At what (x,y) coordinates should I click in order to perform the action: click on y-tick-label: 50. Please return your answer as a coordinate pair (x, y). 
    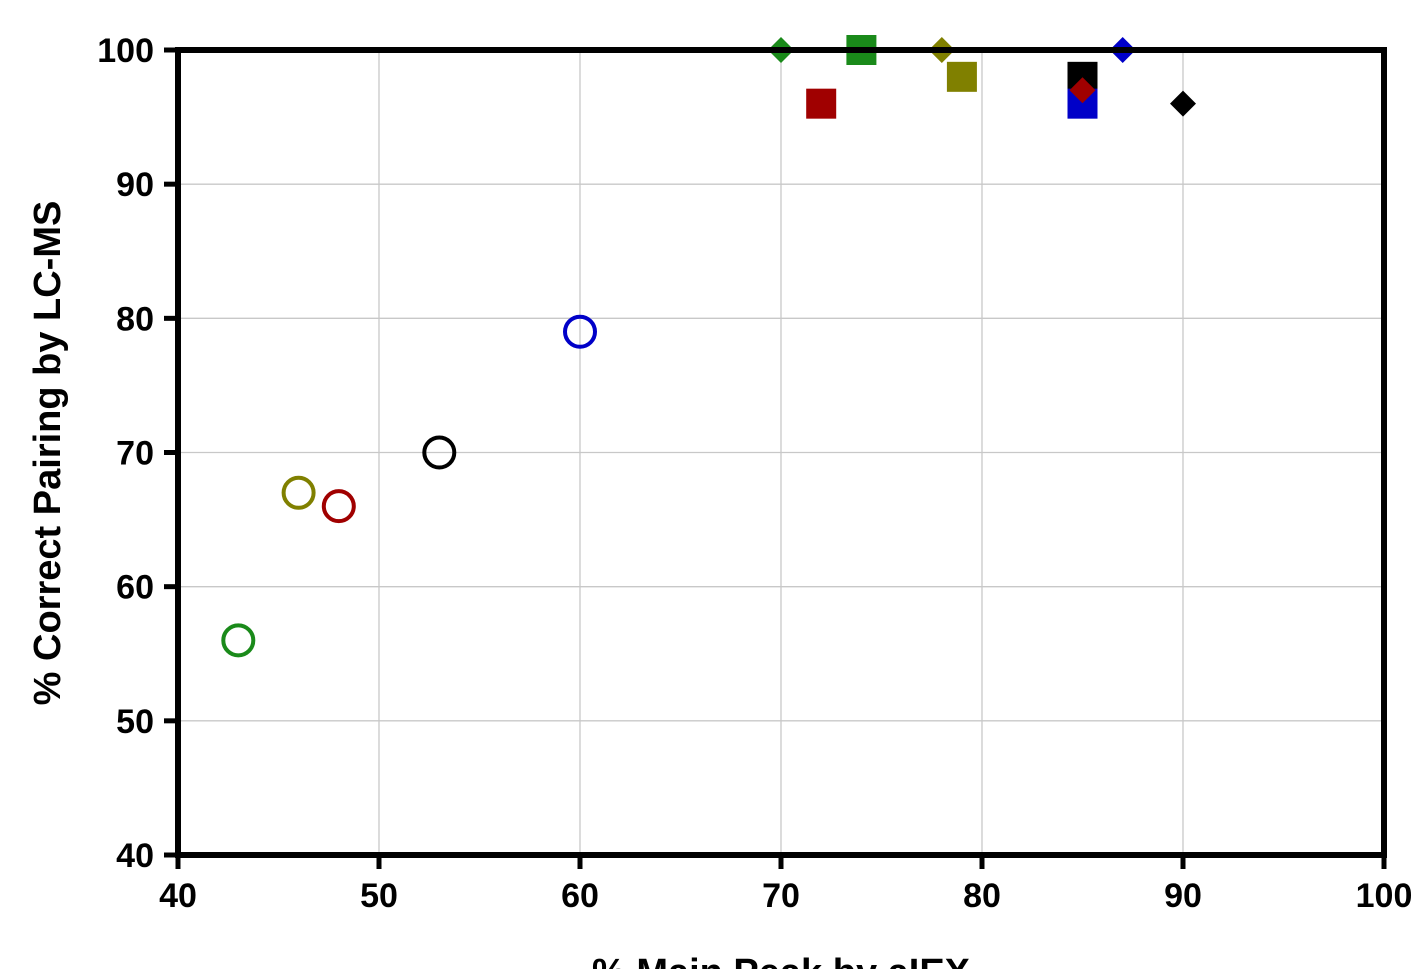
    Looking at the image, I should click on (135, 722).